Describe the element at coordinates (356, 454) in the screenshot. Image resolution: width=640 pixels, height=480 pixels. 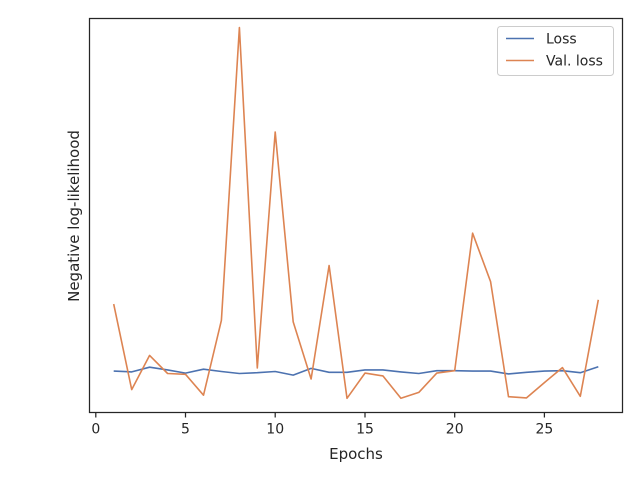
I see `x-axis-label: Epochs` at that location.